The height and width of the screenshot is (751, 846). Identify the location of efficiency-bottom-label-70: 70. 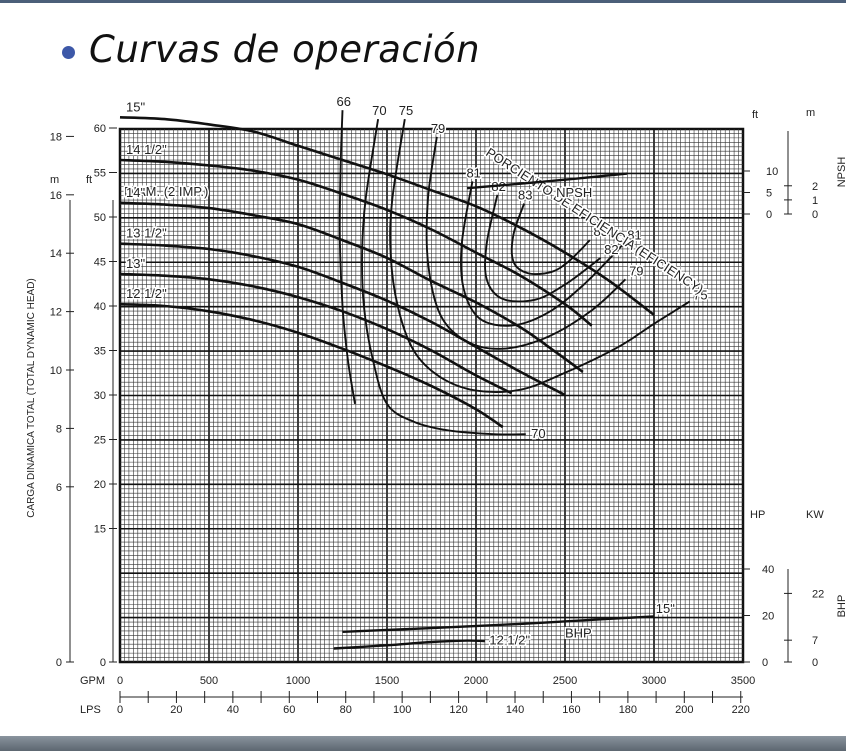
(538, 433).